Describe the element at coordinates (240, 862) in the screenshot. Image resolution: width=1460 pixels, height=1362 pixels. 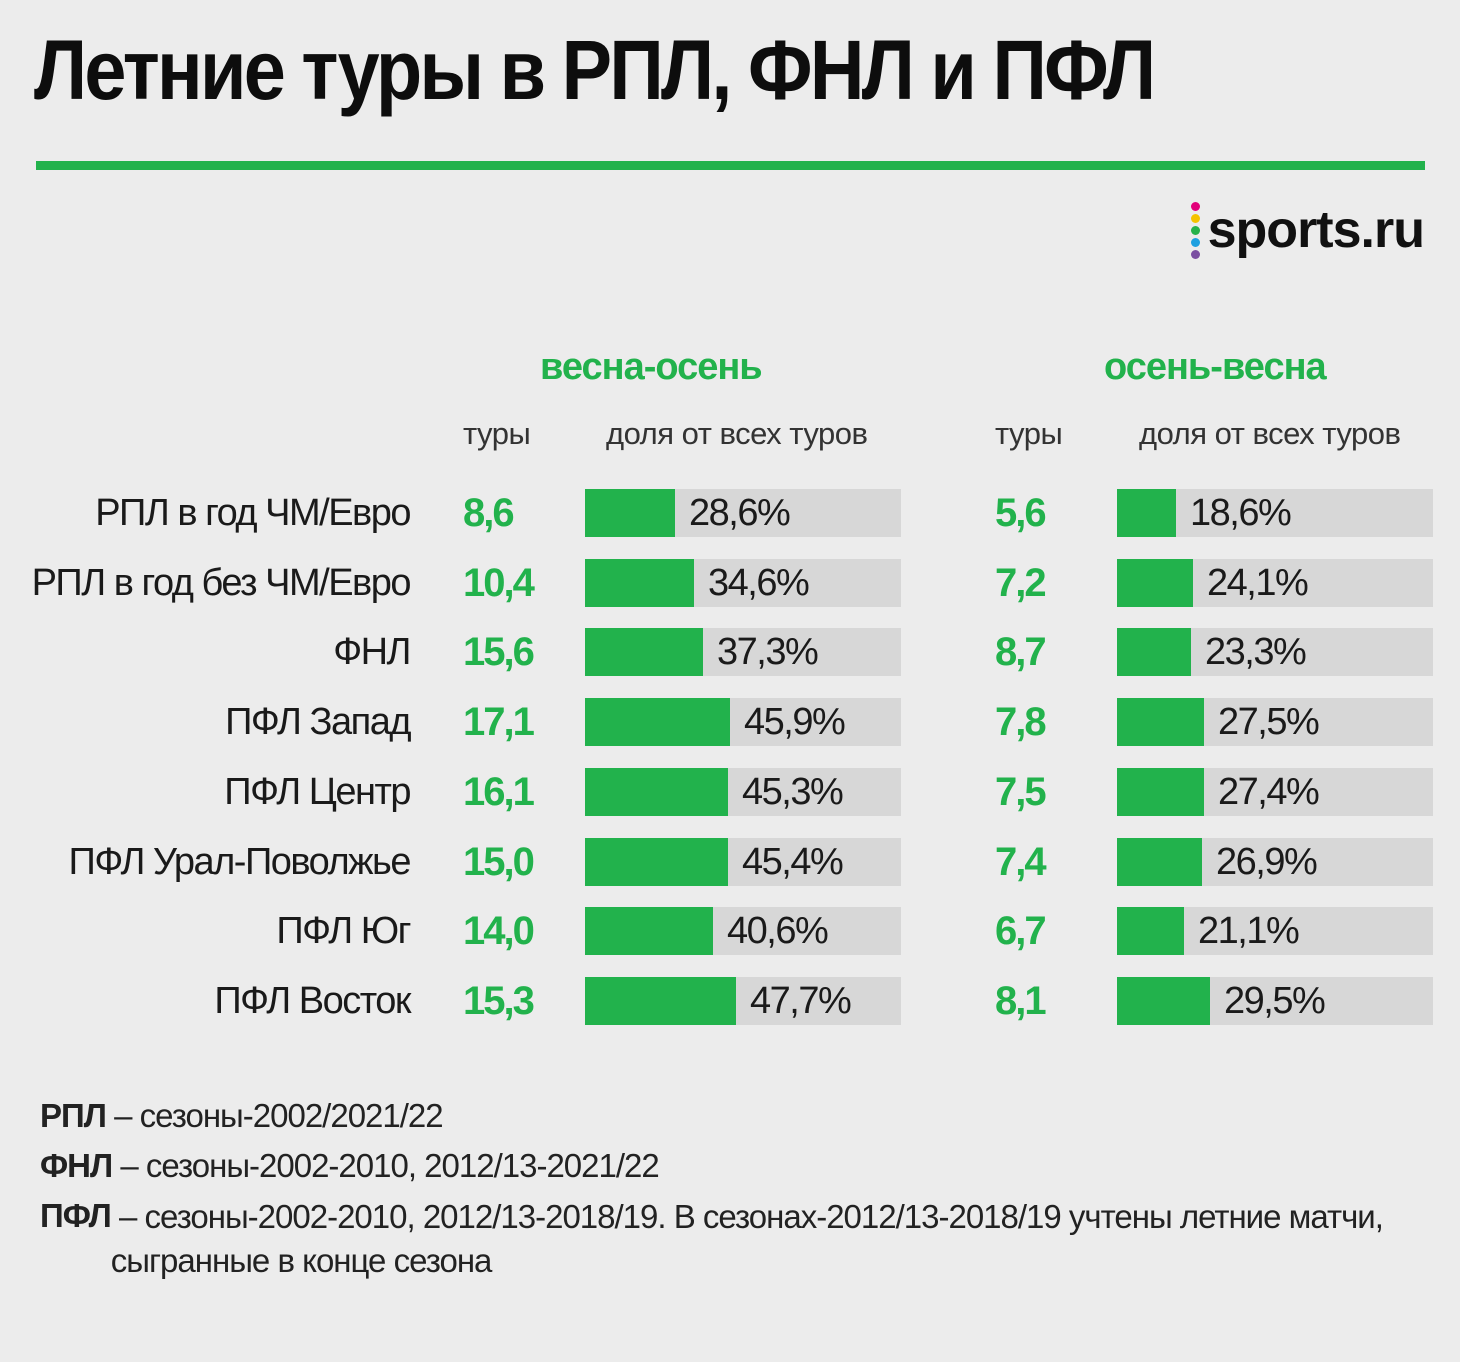
I see `category-label: ПФЛ Урал-Поволжье` at that location.